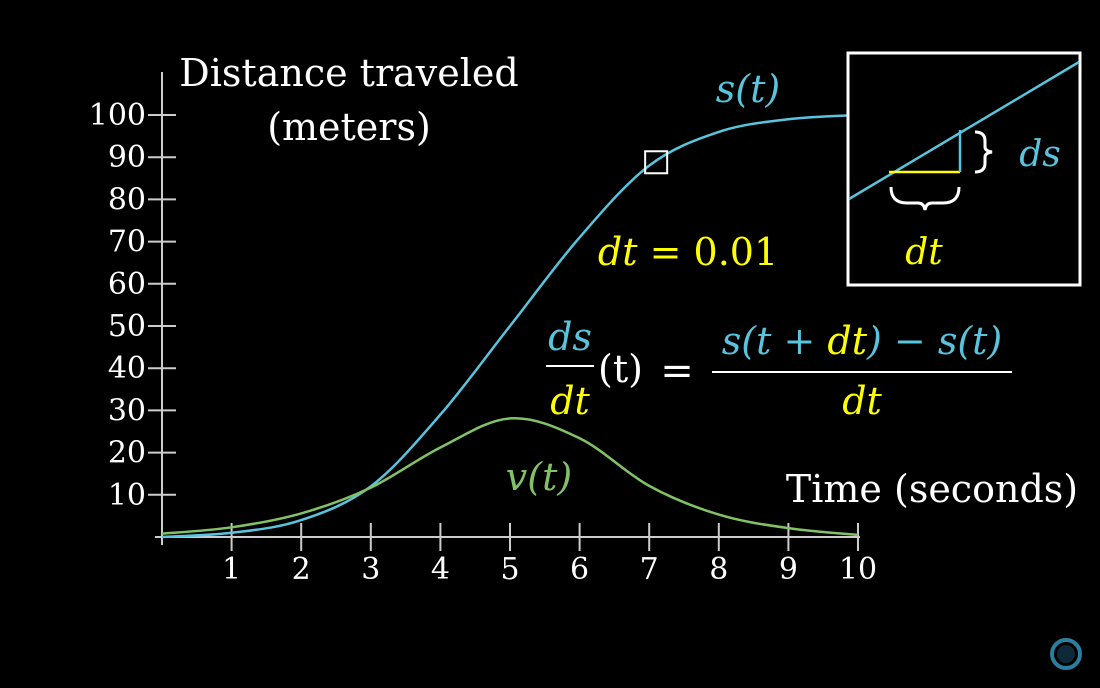  What do you see at coordinates (620, 369) in the screenshot?
I see `derivative-arg: (t)` at bounding box center [620, 369].